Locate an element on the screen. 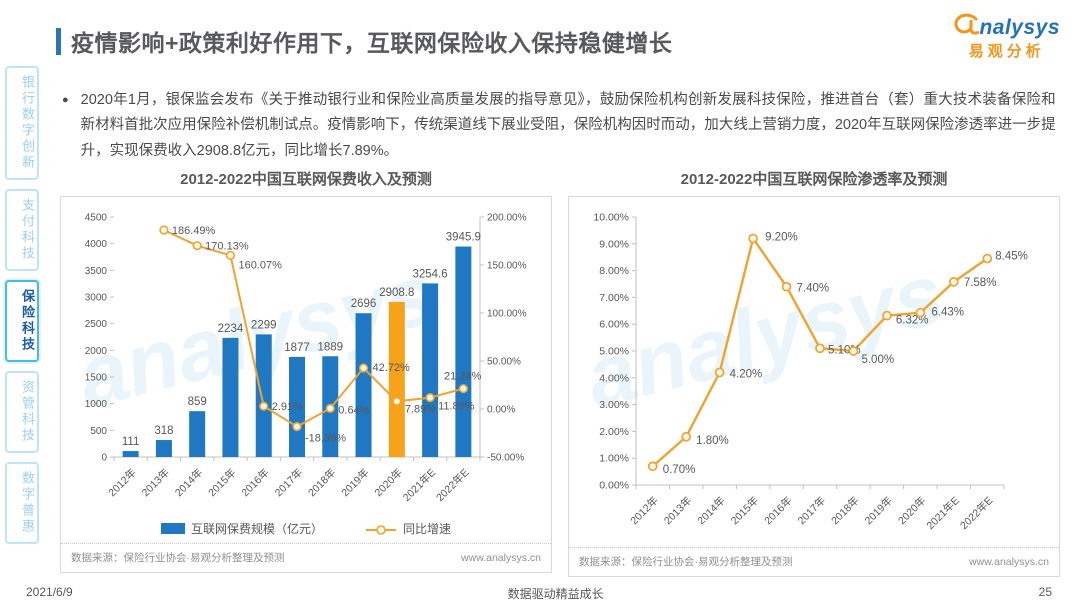  svg-text: 50.00% is located at coordinates (504, 362).